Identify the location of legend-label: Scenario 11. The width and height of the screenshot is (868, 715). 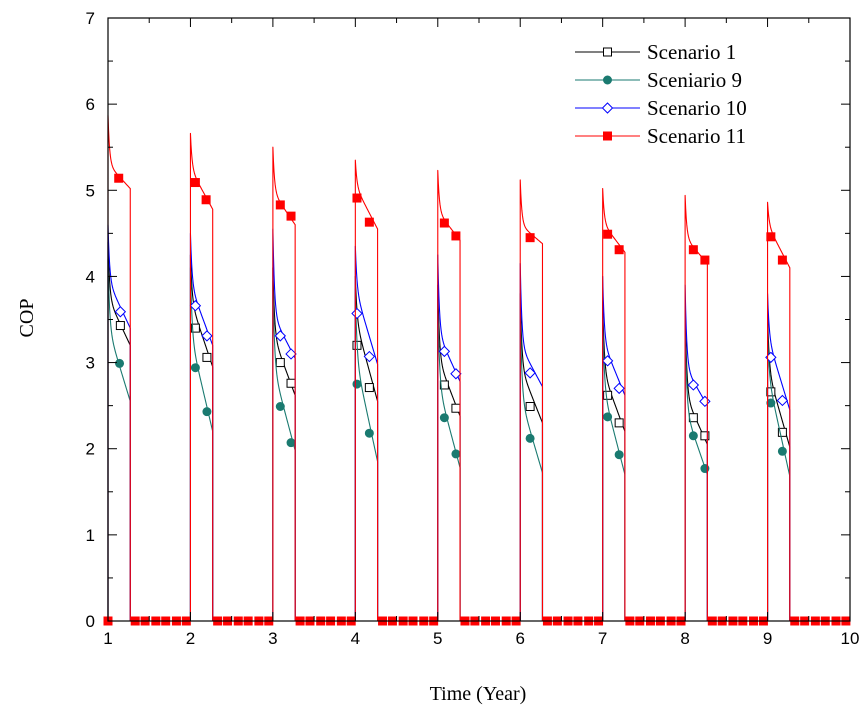
(696, 136).